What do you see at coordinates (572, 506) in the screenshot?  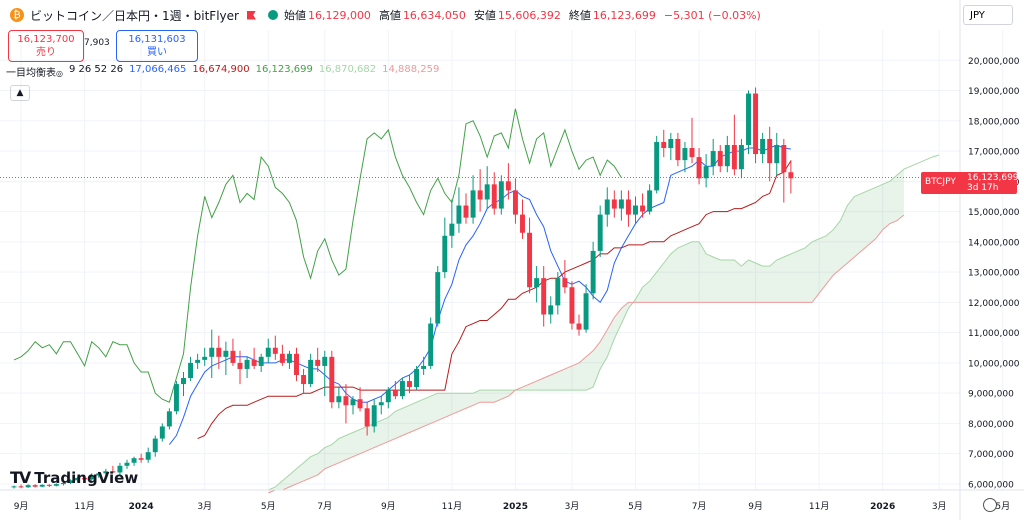 I see `x-tick-label: 3月` at bounding box center [572, 506].